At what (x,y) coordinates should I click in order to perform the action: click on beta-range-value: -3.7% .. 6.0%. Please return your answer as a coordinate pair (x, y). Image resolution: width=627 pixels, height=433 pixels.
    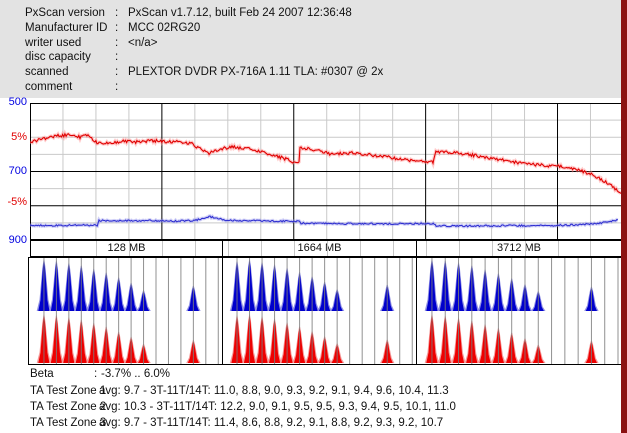
    Looking at the image, I should click on (136, 374).